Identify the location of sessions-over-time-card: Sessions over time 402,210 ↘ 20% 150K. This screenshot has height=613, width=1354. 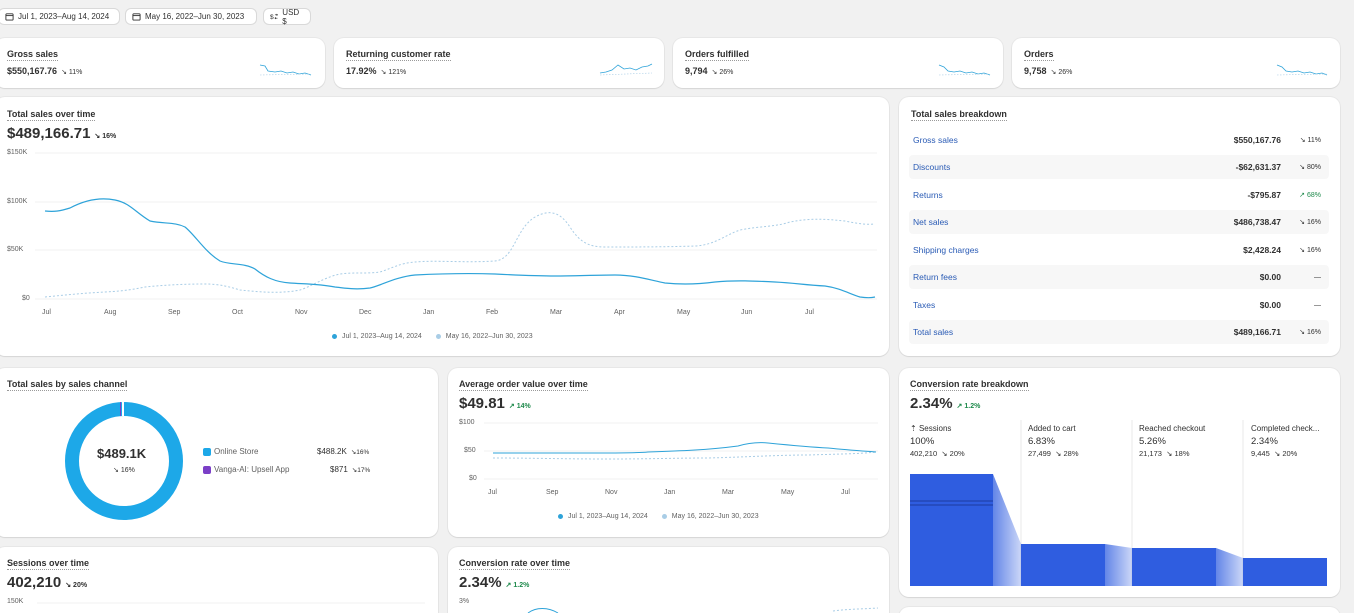
(219, 580).